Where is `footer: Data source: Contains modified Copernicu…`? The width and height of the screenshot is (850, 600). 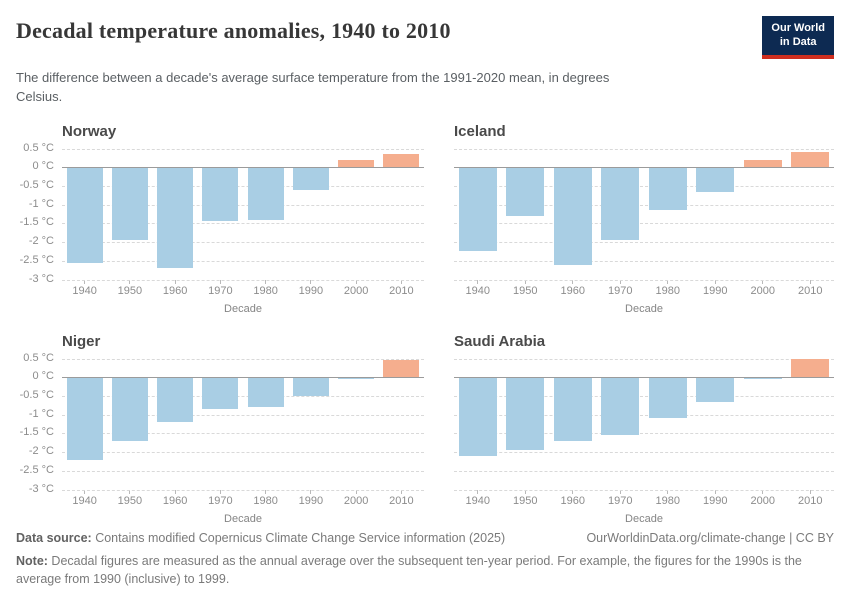
footer: Data source: Contains modified Copernicu… is located at coordinates (425, 558).